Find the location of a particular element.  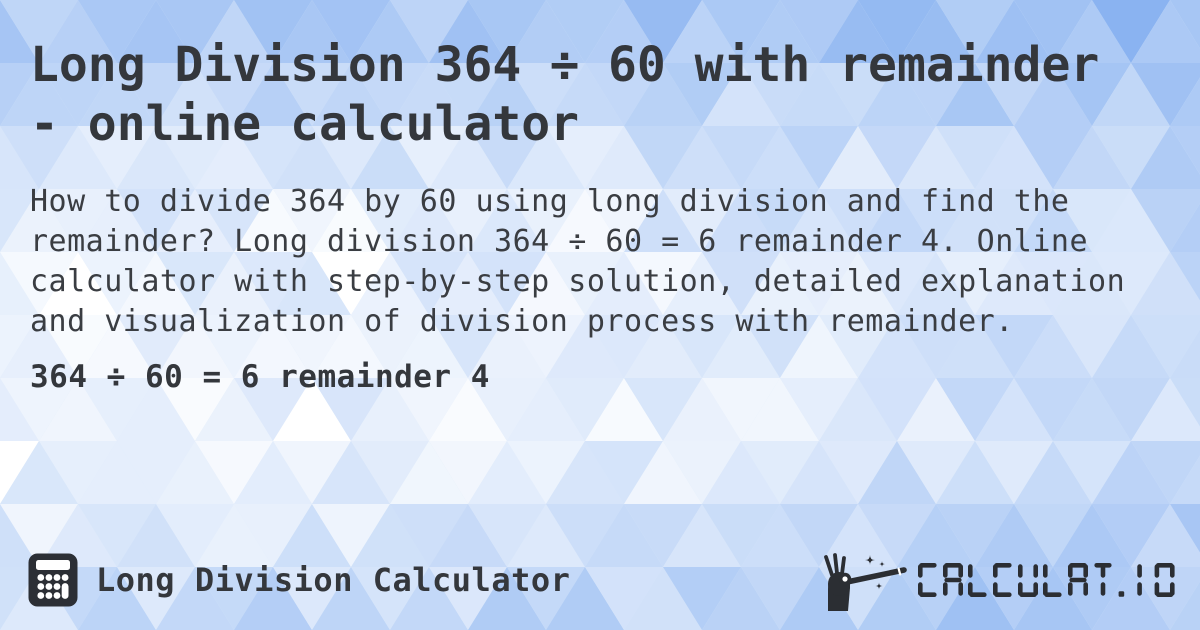

division-result: 364 ÷ 60 = 6 remainder 4 is located at coordinates (260, 377).